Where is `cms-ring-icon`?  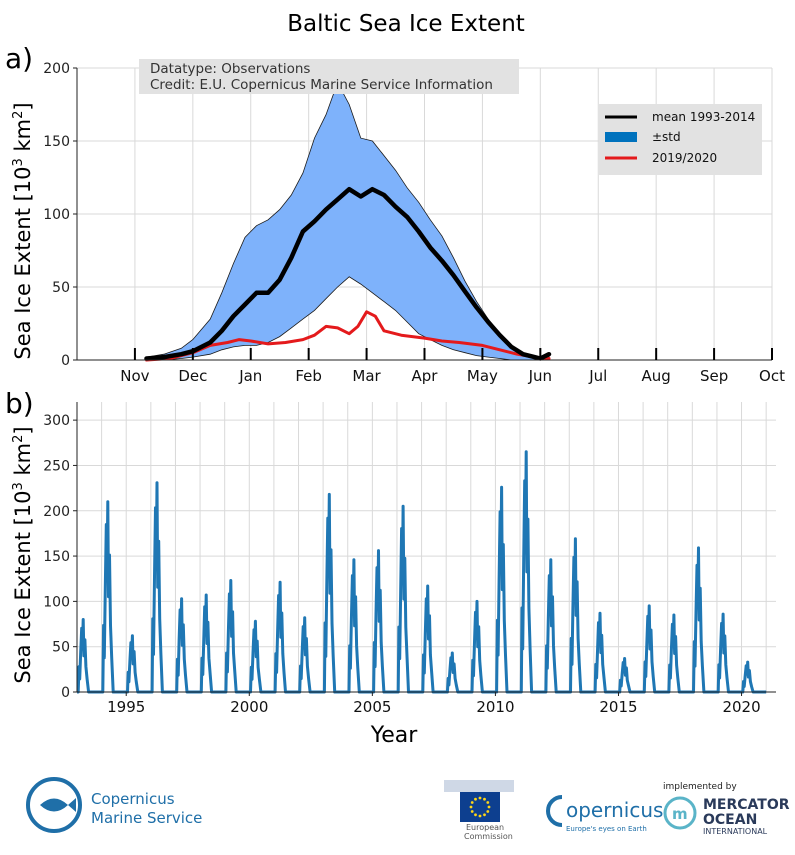 cms-ring-icon is located at coordinates (54, 805).